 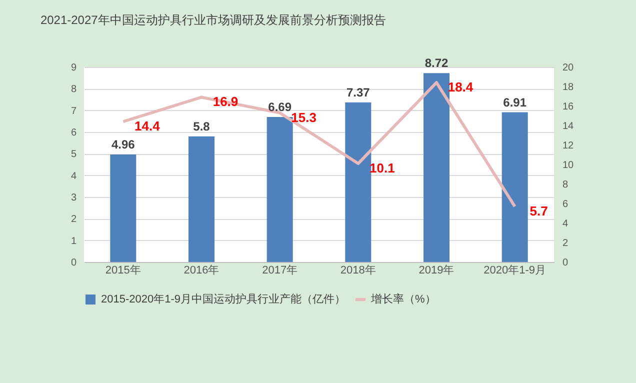 What do you see at coordinates (303, 117) in the screenshot?
I see `data-label: 15.3` at bounding box center [303, 117].